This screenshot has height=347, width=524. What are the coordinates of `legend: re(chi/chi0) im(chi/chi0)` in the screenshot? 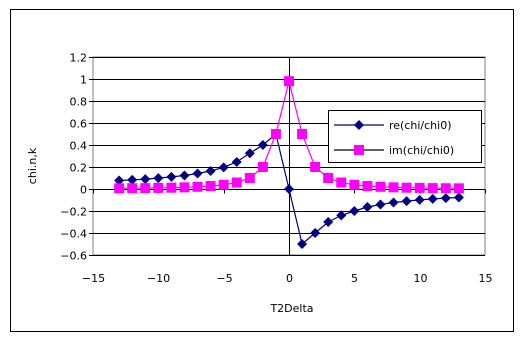 It's located at (405, 136).